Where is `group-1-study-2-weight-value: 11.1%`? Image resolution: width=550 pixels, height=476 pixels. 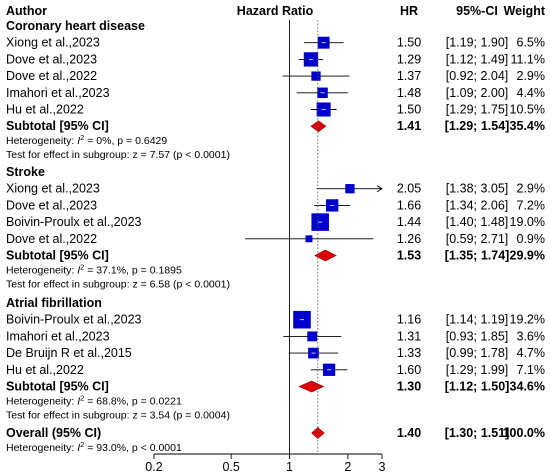 group-1-study-2-weight-value: 11.1% is located at coordinates (527, 59).